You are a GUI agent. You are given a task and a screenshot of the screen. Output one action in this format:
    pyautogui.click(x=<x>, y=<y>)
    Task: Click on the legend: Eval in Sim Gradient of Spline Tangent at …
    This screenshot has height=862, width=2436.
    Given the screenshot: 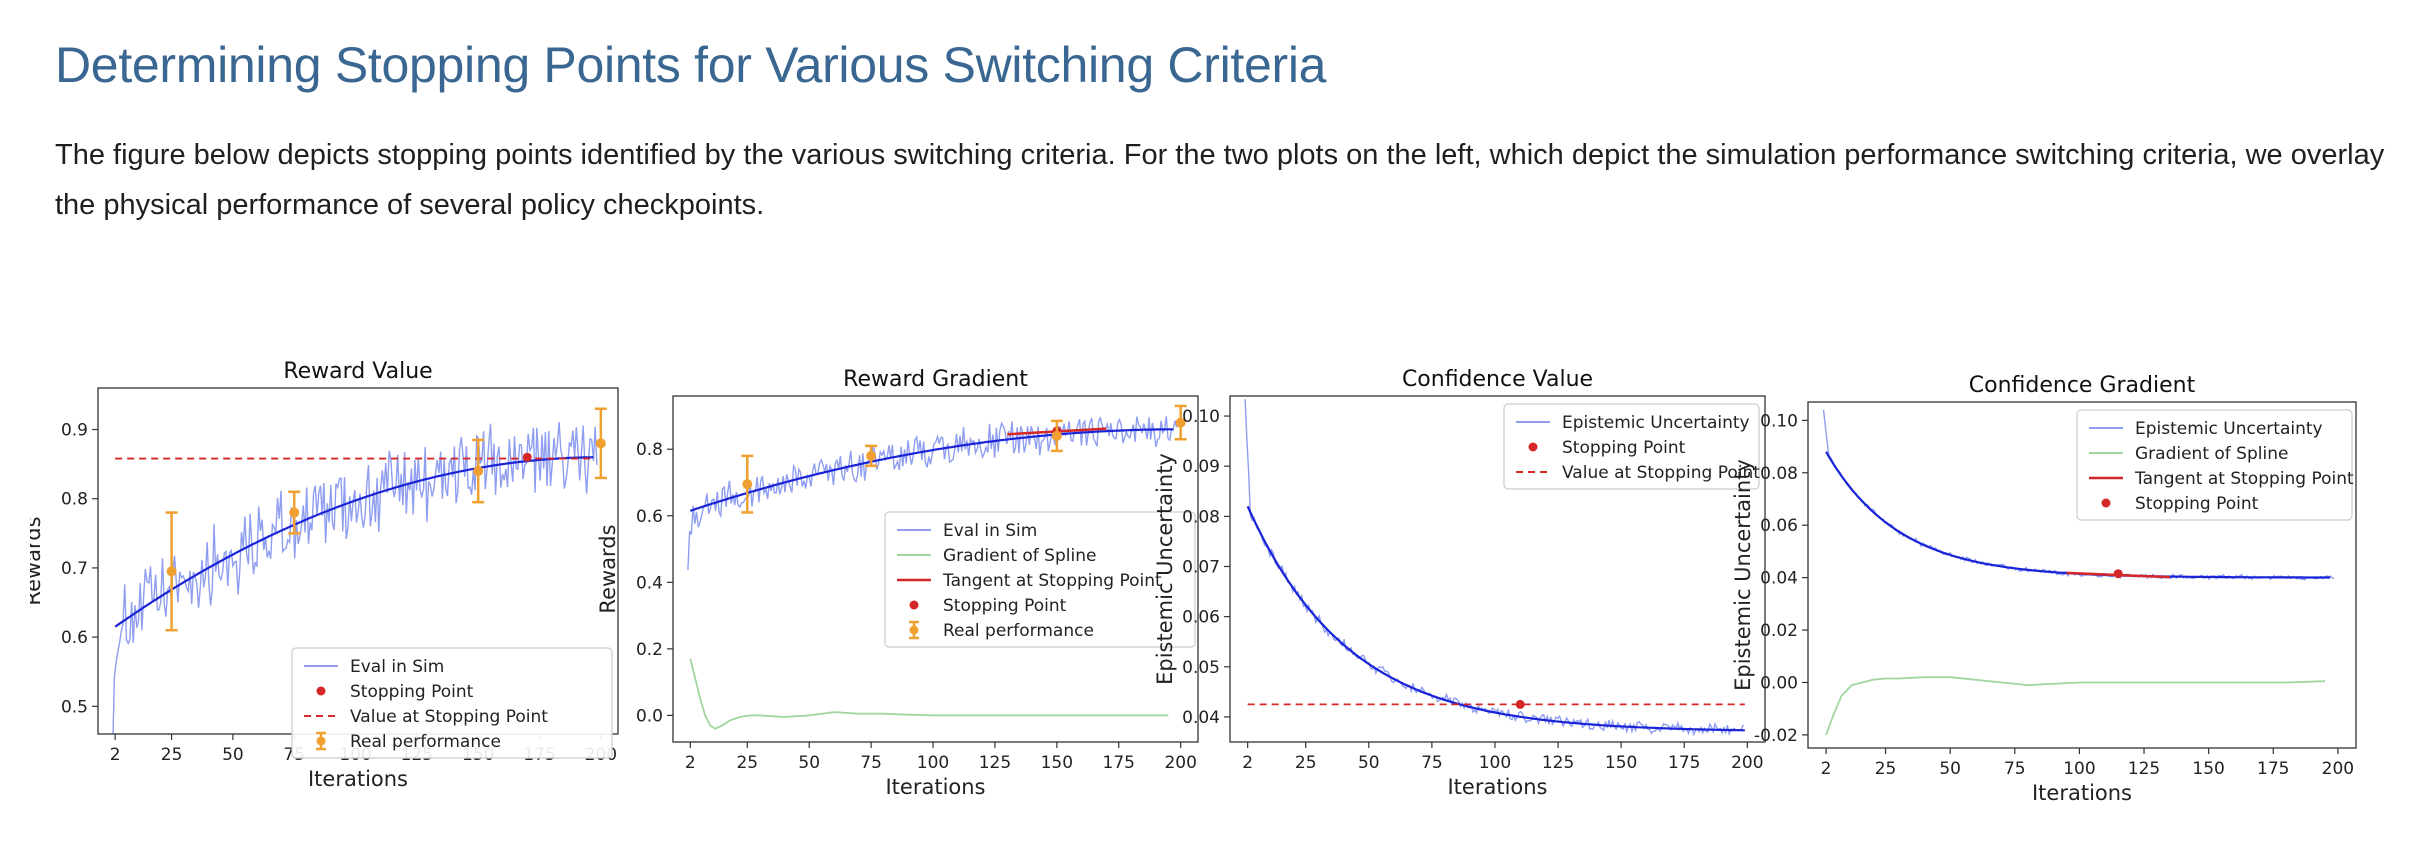 What is the action you would take?
    pyautogui.click(x=1040, y=579)
    